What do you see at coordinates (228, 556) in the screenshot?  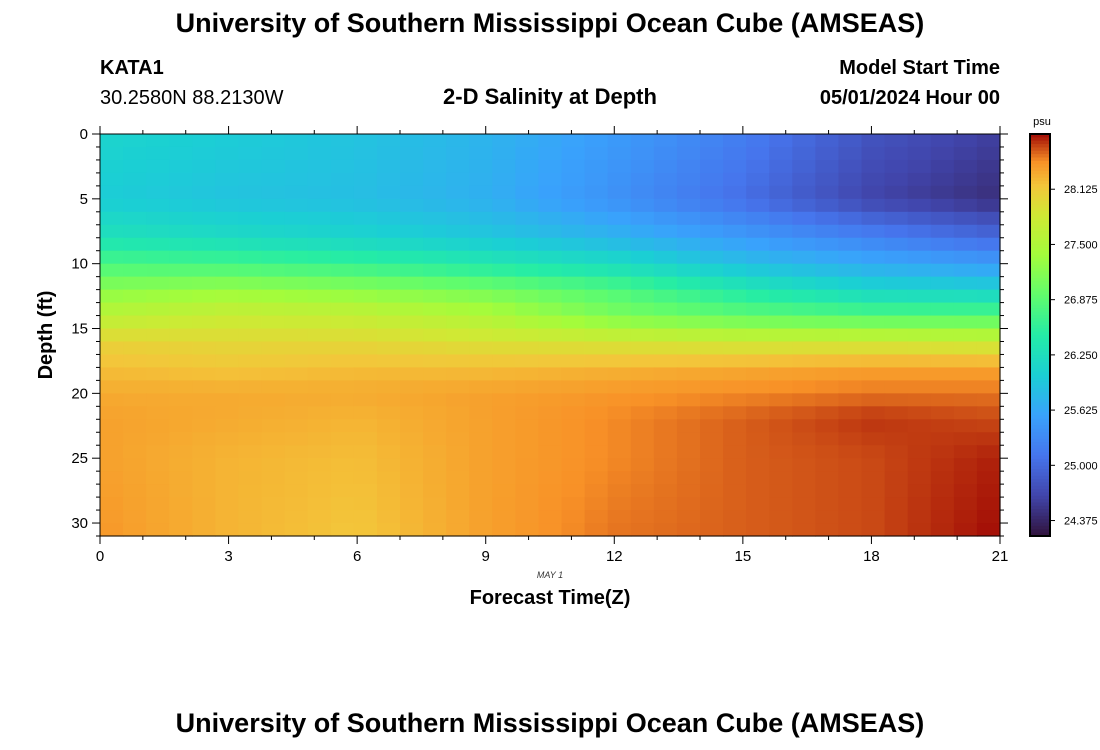 I see `x-tick-label: 3` at bounding box center [228, 556].